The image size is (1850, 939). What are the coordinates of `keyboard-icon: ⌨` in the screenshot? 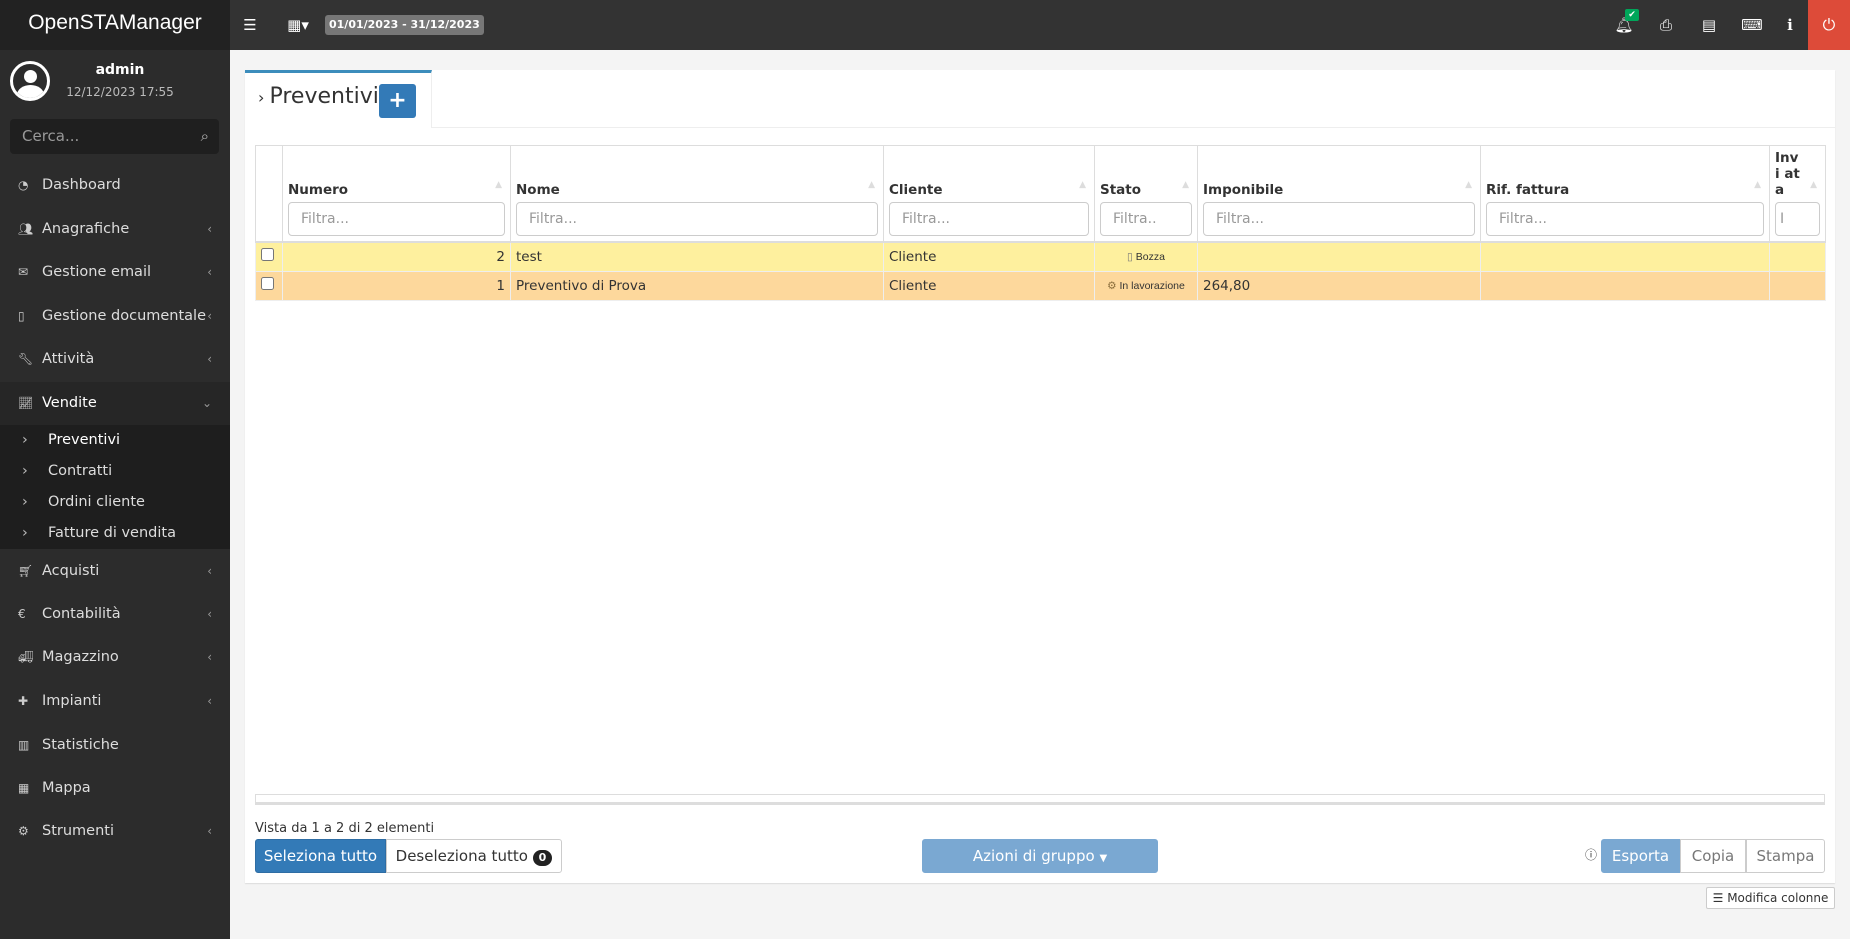 It's located at (1752, 25).